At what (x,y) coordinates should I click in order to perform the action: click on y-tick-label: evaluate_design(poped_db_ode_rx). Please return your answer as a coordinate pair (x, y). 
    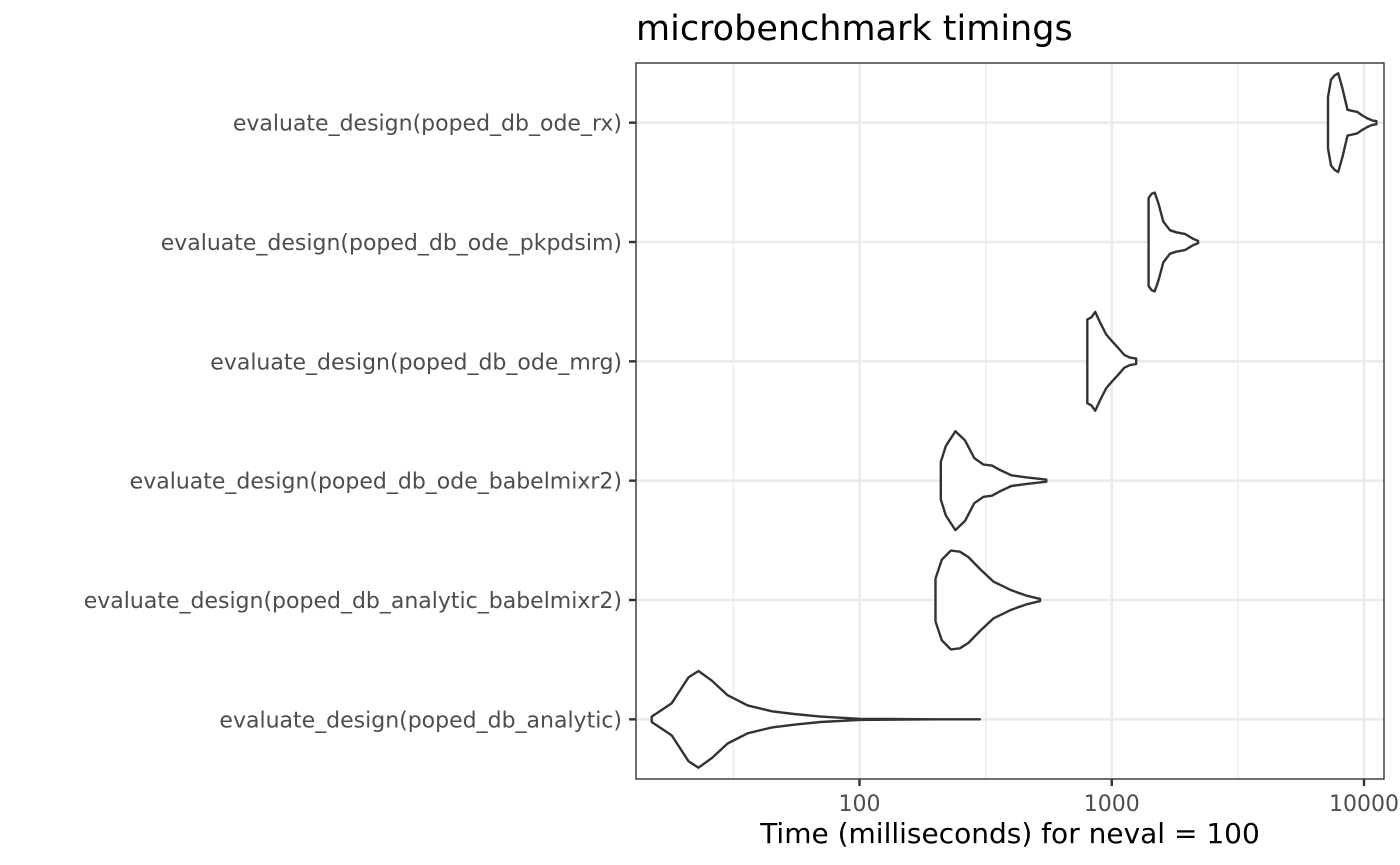
    Looking at the image, I should click on (427, 124).